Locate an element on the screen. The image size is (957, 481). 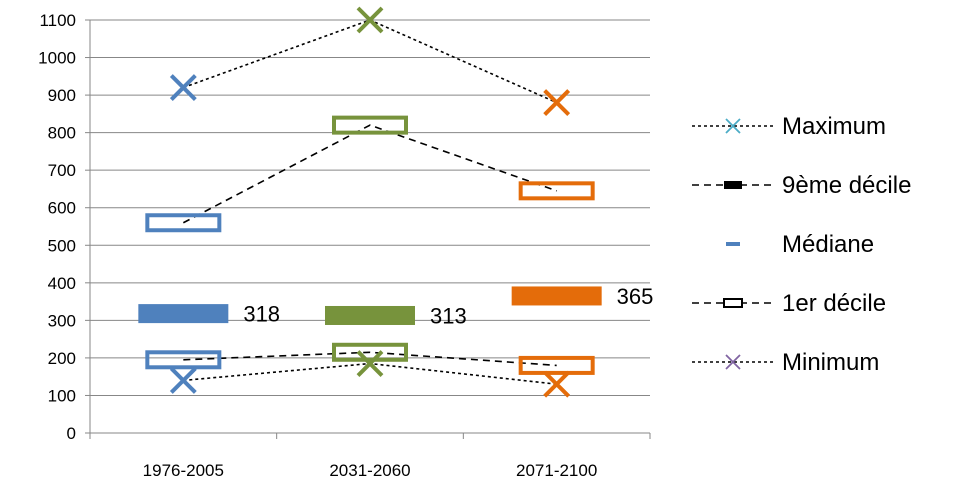
y-axis-tick-labels: 0 100 200 300 400 500 600 700 800 900 1000 1100 is located at coordinates (57, 227).